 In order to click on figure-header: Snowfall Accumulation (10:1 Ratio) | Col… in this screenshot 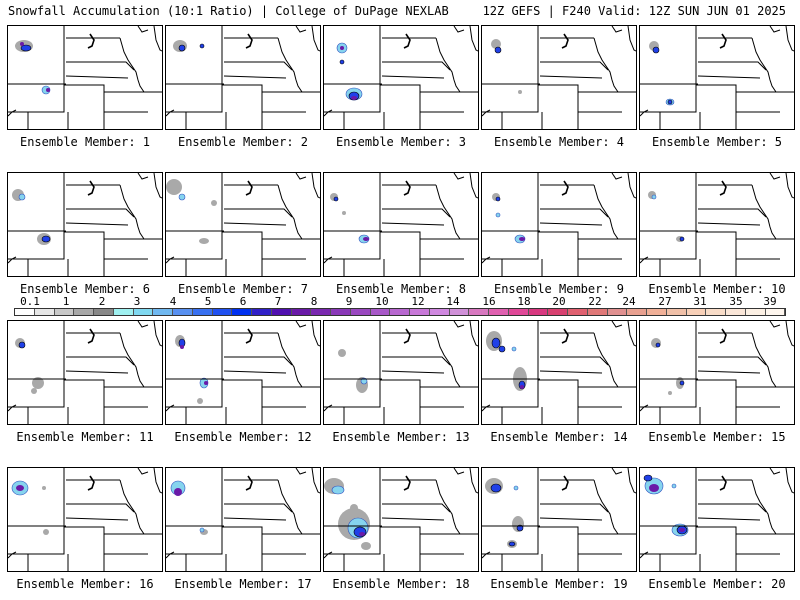, I will do `click(400, 11)`.